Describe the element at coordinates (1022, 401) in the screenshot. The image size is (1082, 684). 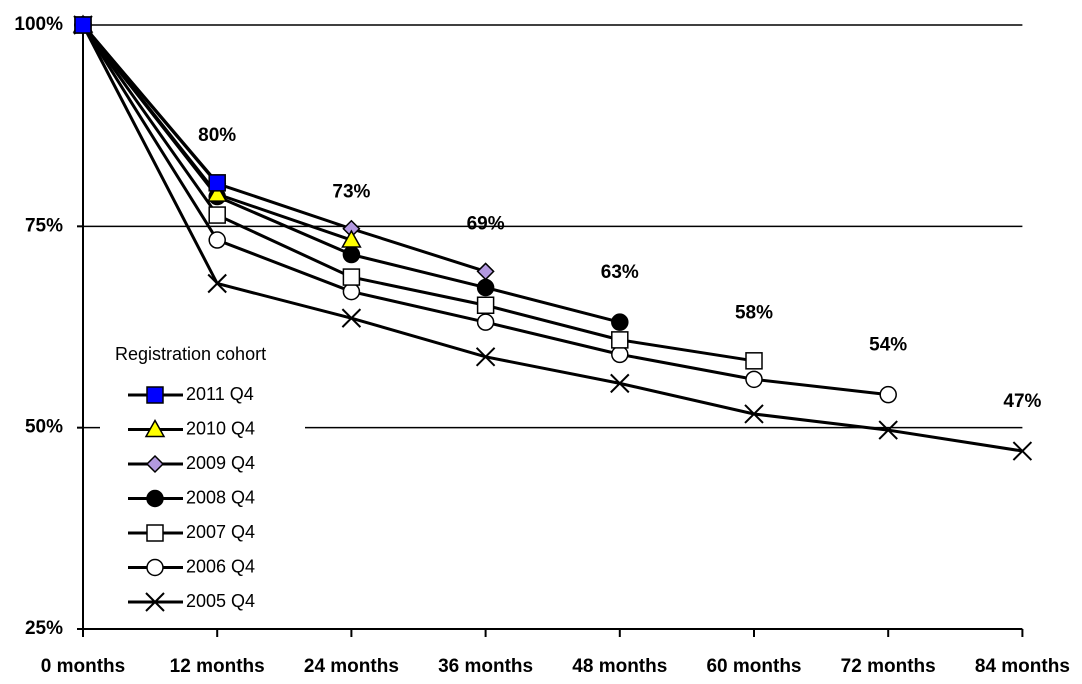
I see `data-label: 47%` at that location.